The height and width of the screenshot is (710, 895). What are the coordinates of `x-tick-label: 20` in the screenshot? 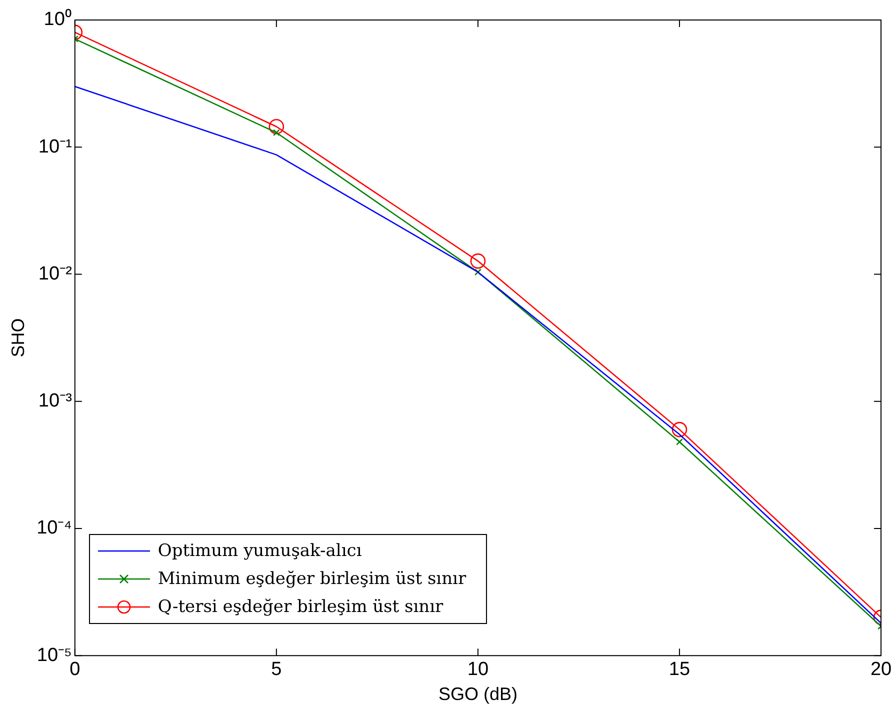 It's located at (881, 669).